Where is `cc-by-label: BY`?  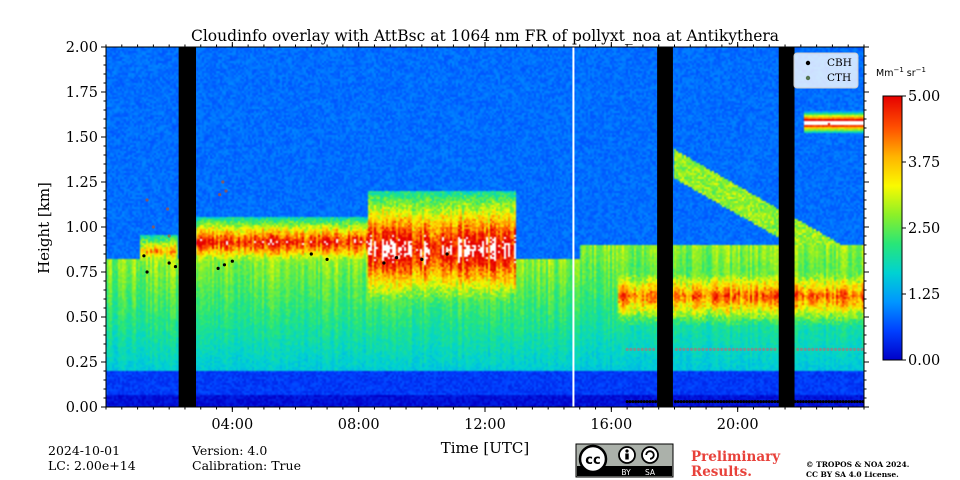
cc-by-label: BY is located at coordinates (626, 472).